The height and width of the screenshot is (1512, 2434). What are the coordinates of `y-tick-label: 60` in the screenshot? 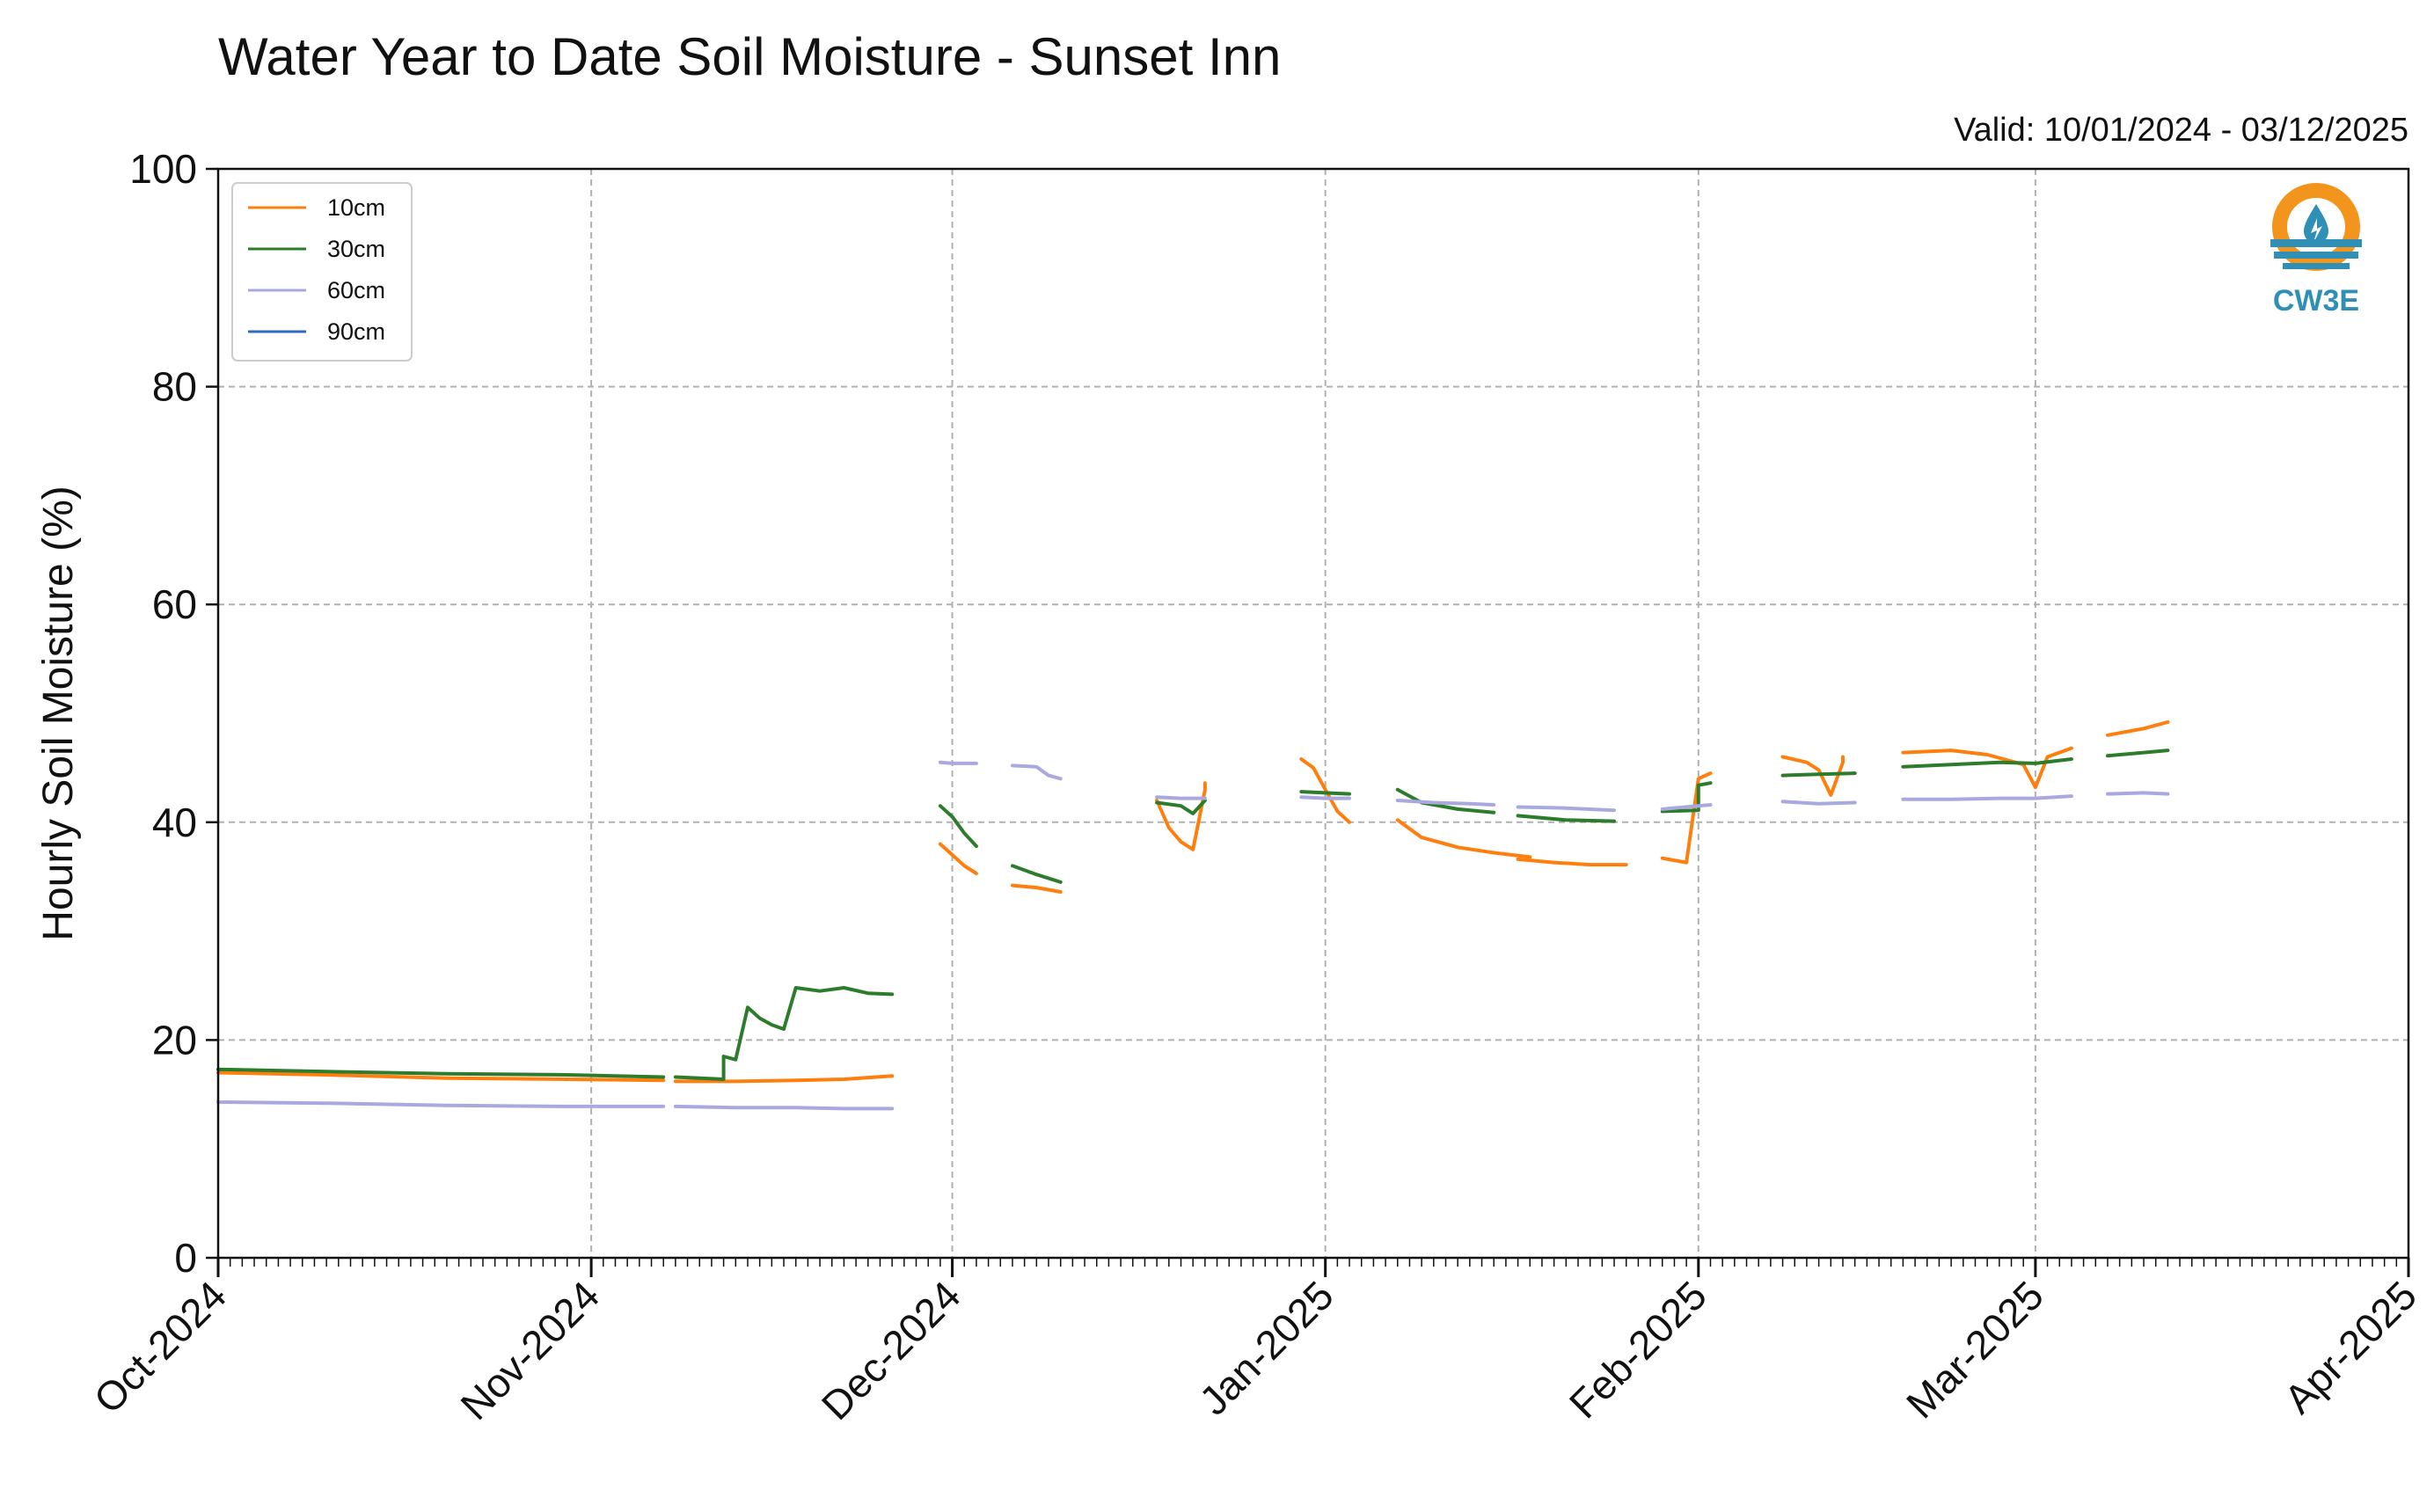 It's located at (174, 604).